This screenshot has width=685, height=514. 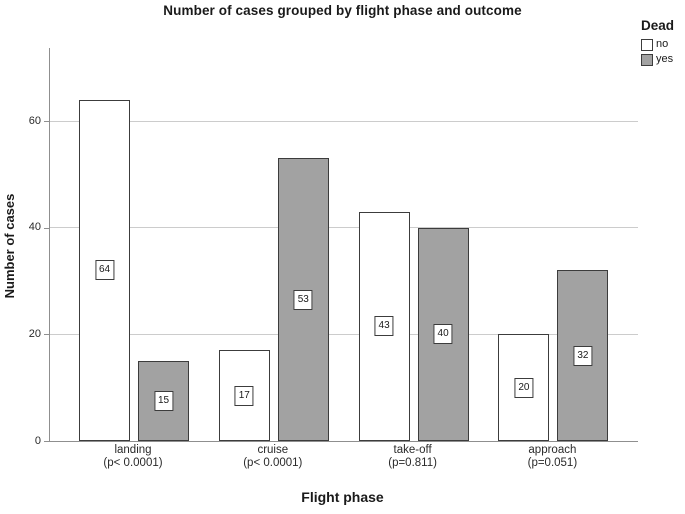 I want to click on bar-take-off-no: 43, so click(x=384, y=326).